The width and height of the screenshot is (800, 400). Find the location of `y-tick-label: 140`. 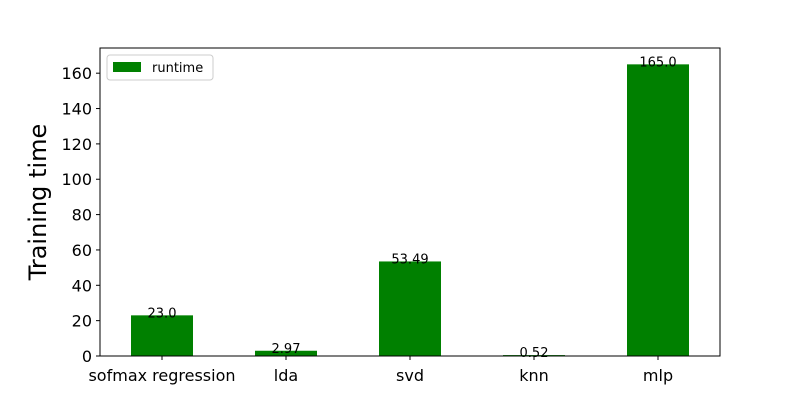

y-tick-label: 140 is located at coordinates (76, 109).